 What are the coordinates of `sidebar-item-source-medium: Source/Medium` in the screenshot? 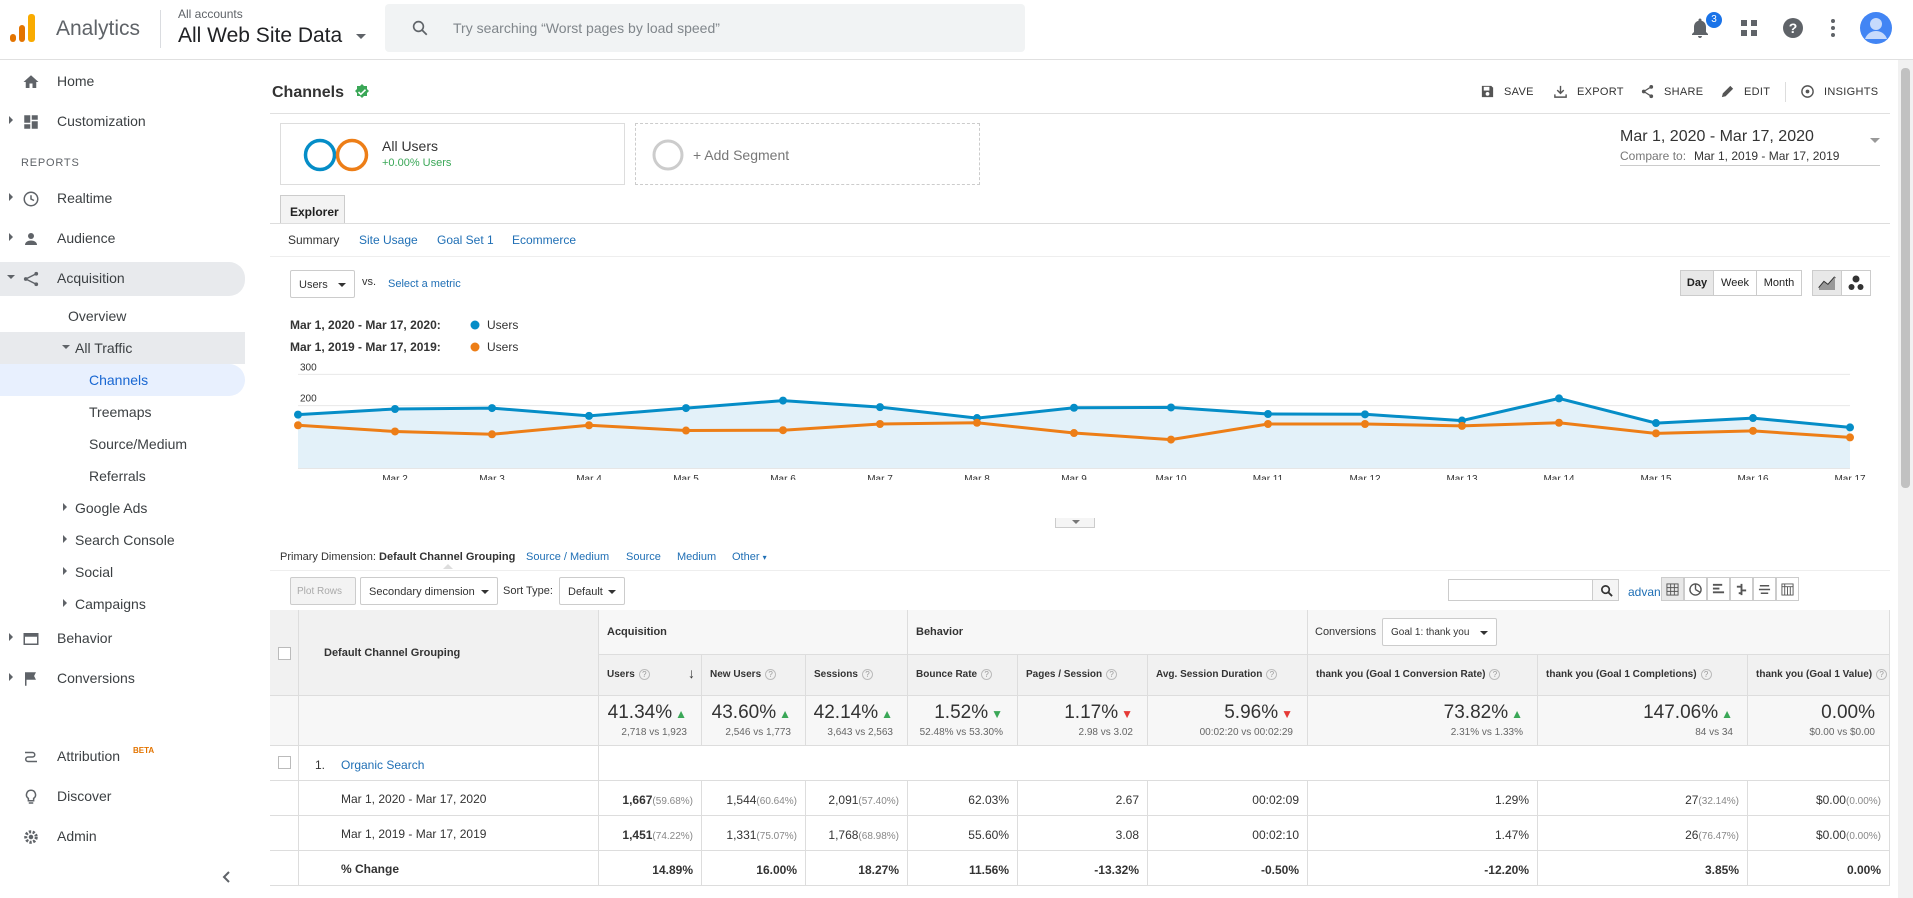 It's located at (122, 444).